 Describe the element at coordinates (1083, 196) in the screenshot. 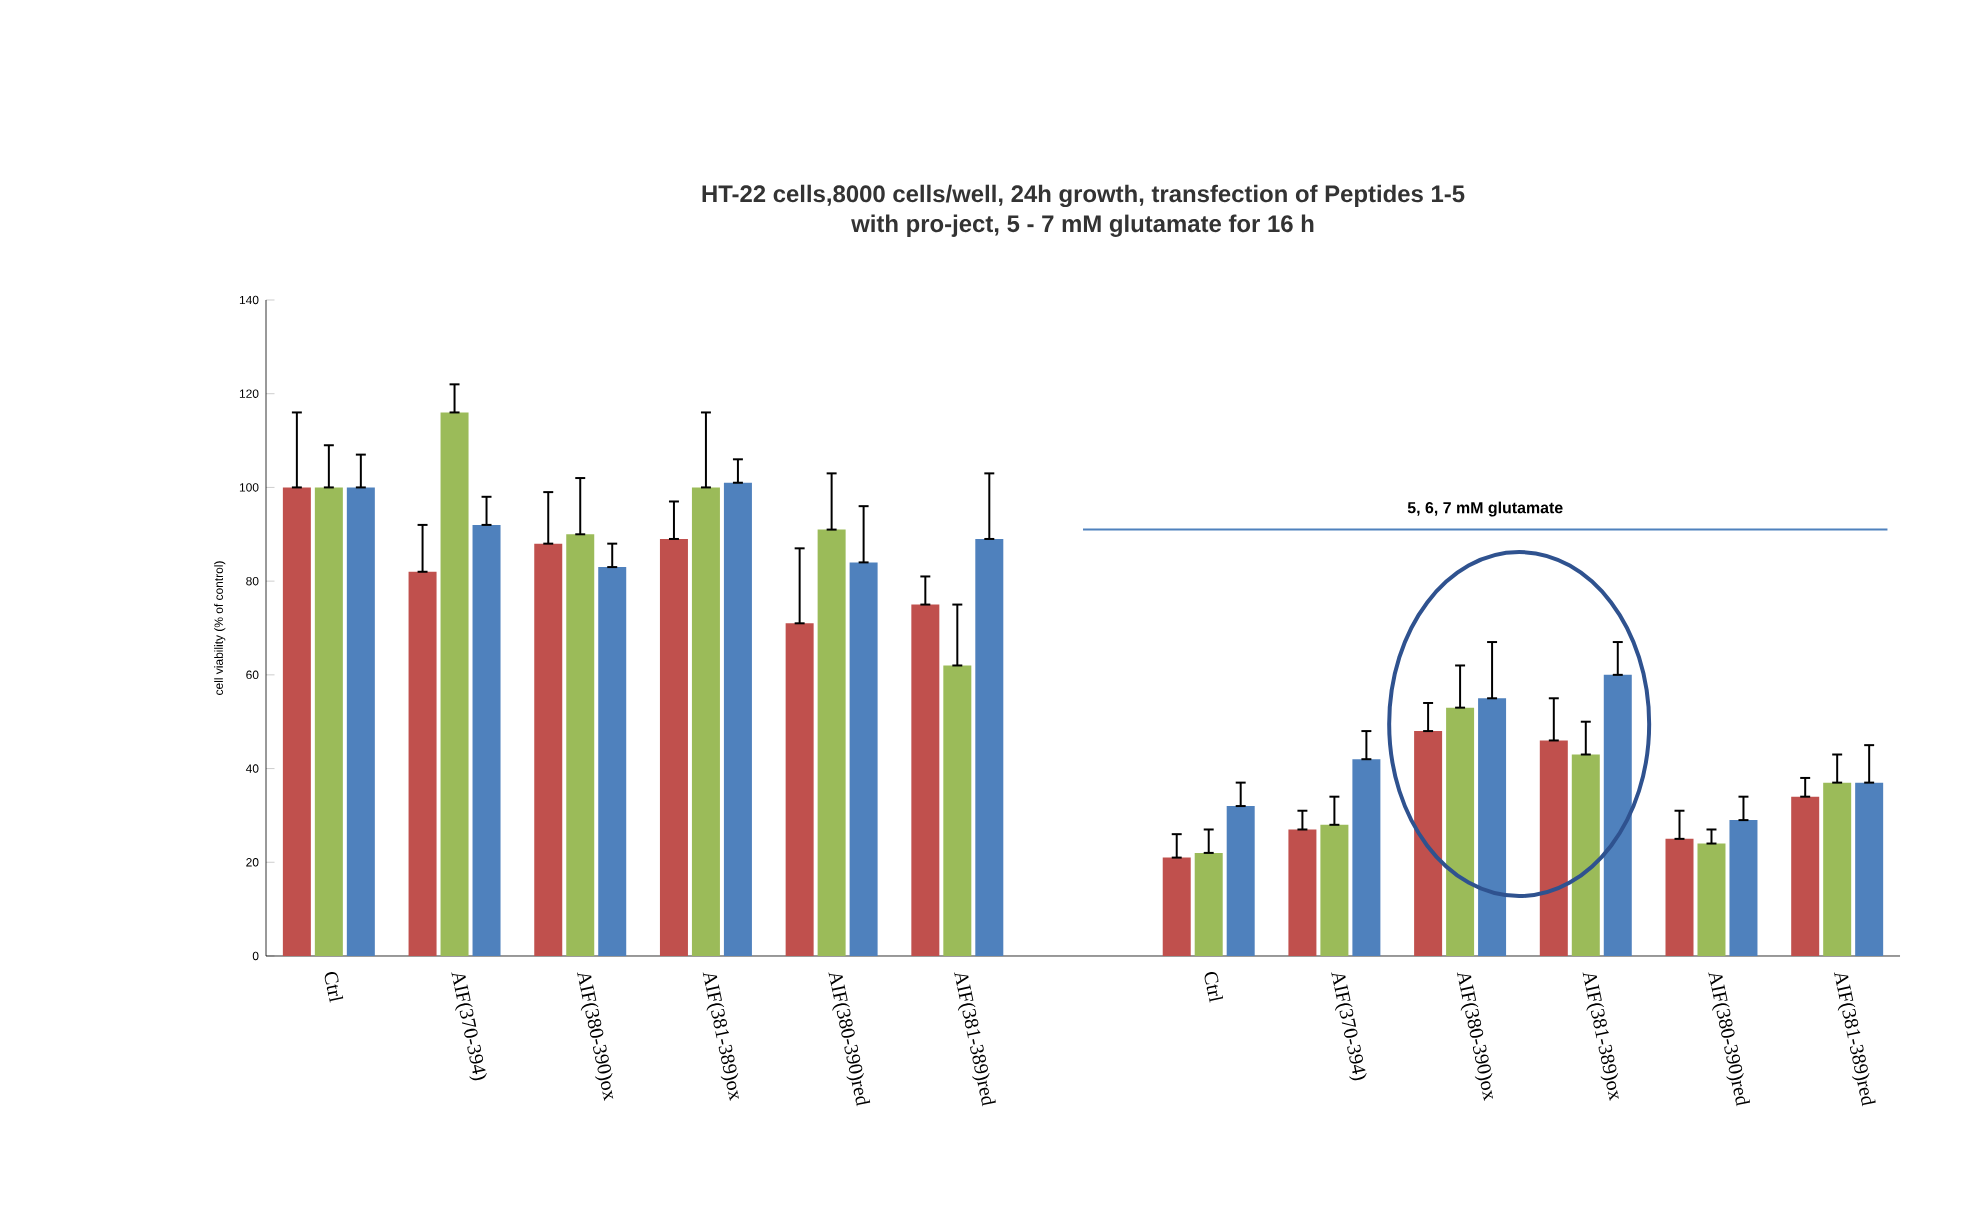

I see `chart-title: HT-22 cells,8000 cells/well, 24h growth, transfection of Peptides 1-5` at that location.